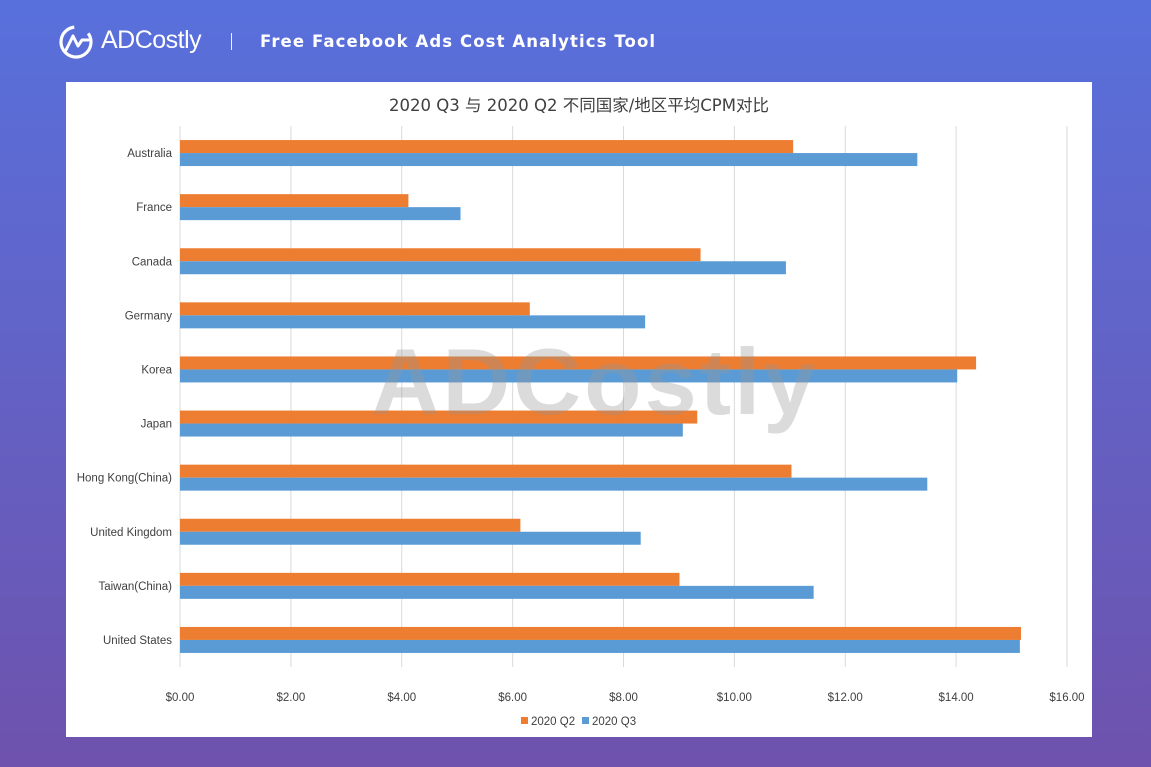 Image resolution: width=1151 pixels, height=767 pixels. Describe the element at coordinates (149, 154) in the screenshot. I see `category-label: Australia` at that location.